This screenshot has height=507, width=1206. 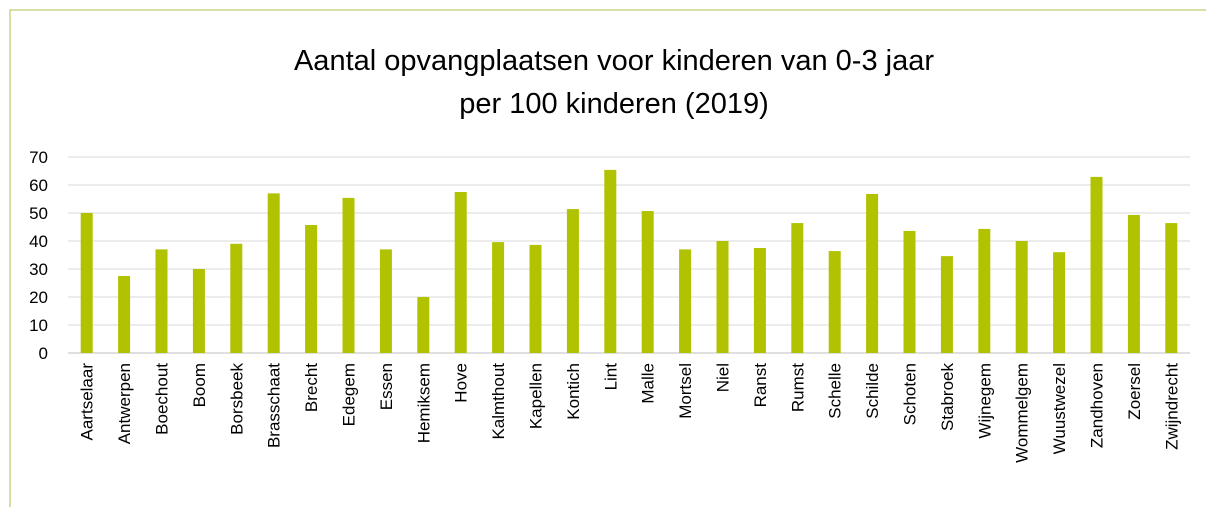 I want to click on x-tick-label: Stabroek, so click(x=947, y=397).